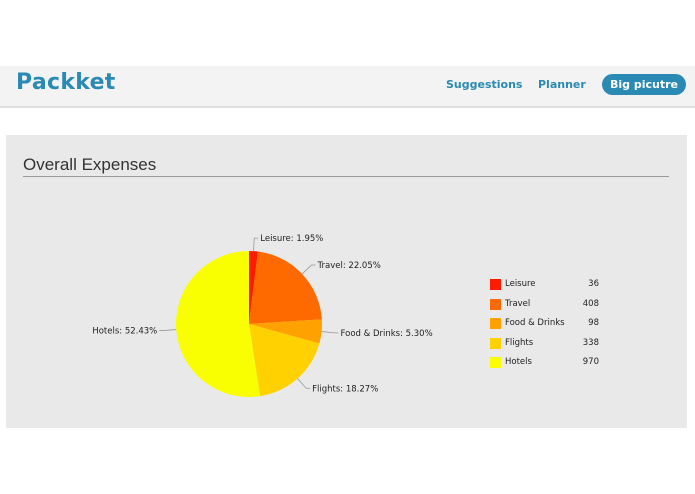  Describe the element at coordinates (346, 176) in the screenshot. I see `title-divider` at that location.